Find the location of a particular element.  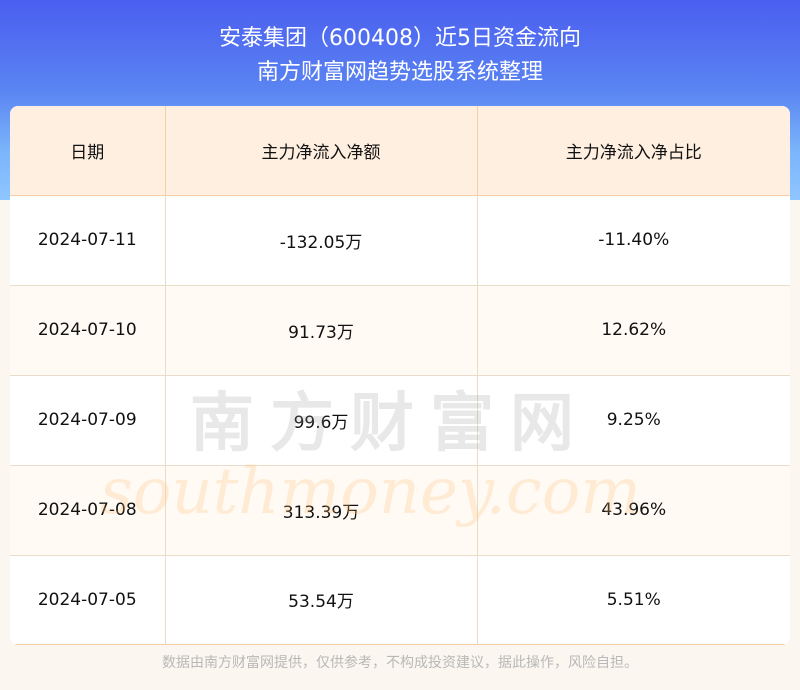

cell-amount: 99.6万 is located at coordinates (321, 420).